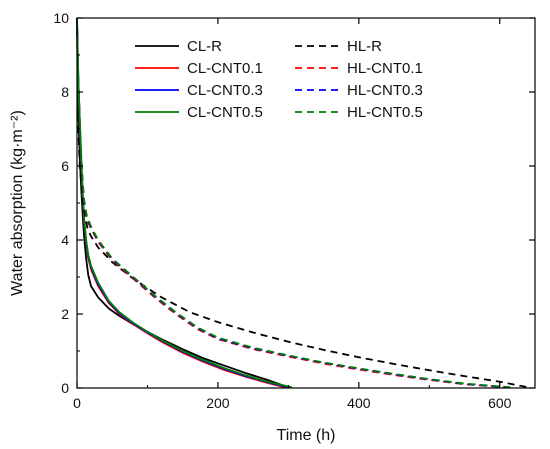 The width and height of the screenshot is (550, 449). Describe the element at coordinates (385, 90) in the screenshot. I see `legend-label-hl-cnt0-3: HL-CNT0.3` at that location.